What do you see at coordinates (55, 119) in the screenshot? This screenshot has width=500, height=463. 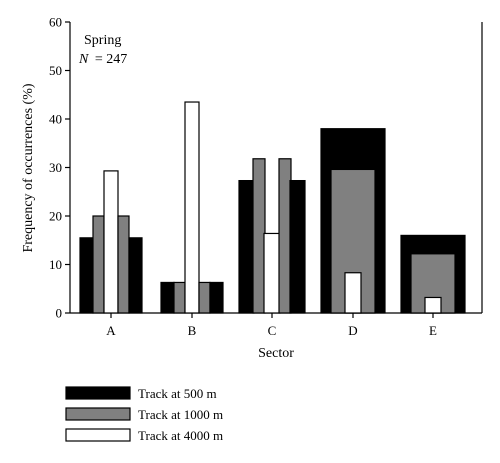 I see `y-tick-label: 40` at bounding box center [55, 119].